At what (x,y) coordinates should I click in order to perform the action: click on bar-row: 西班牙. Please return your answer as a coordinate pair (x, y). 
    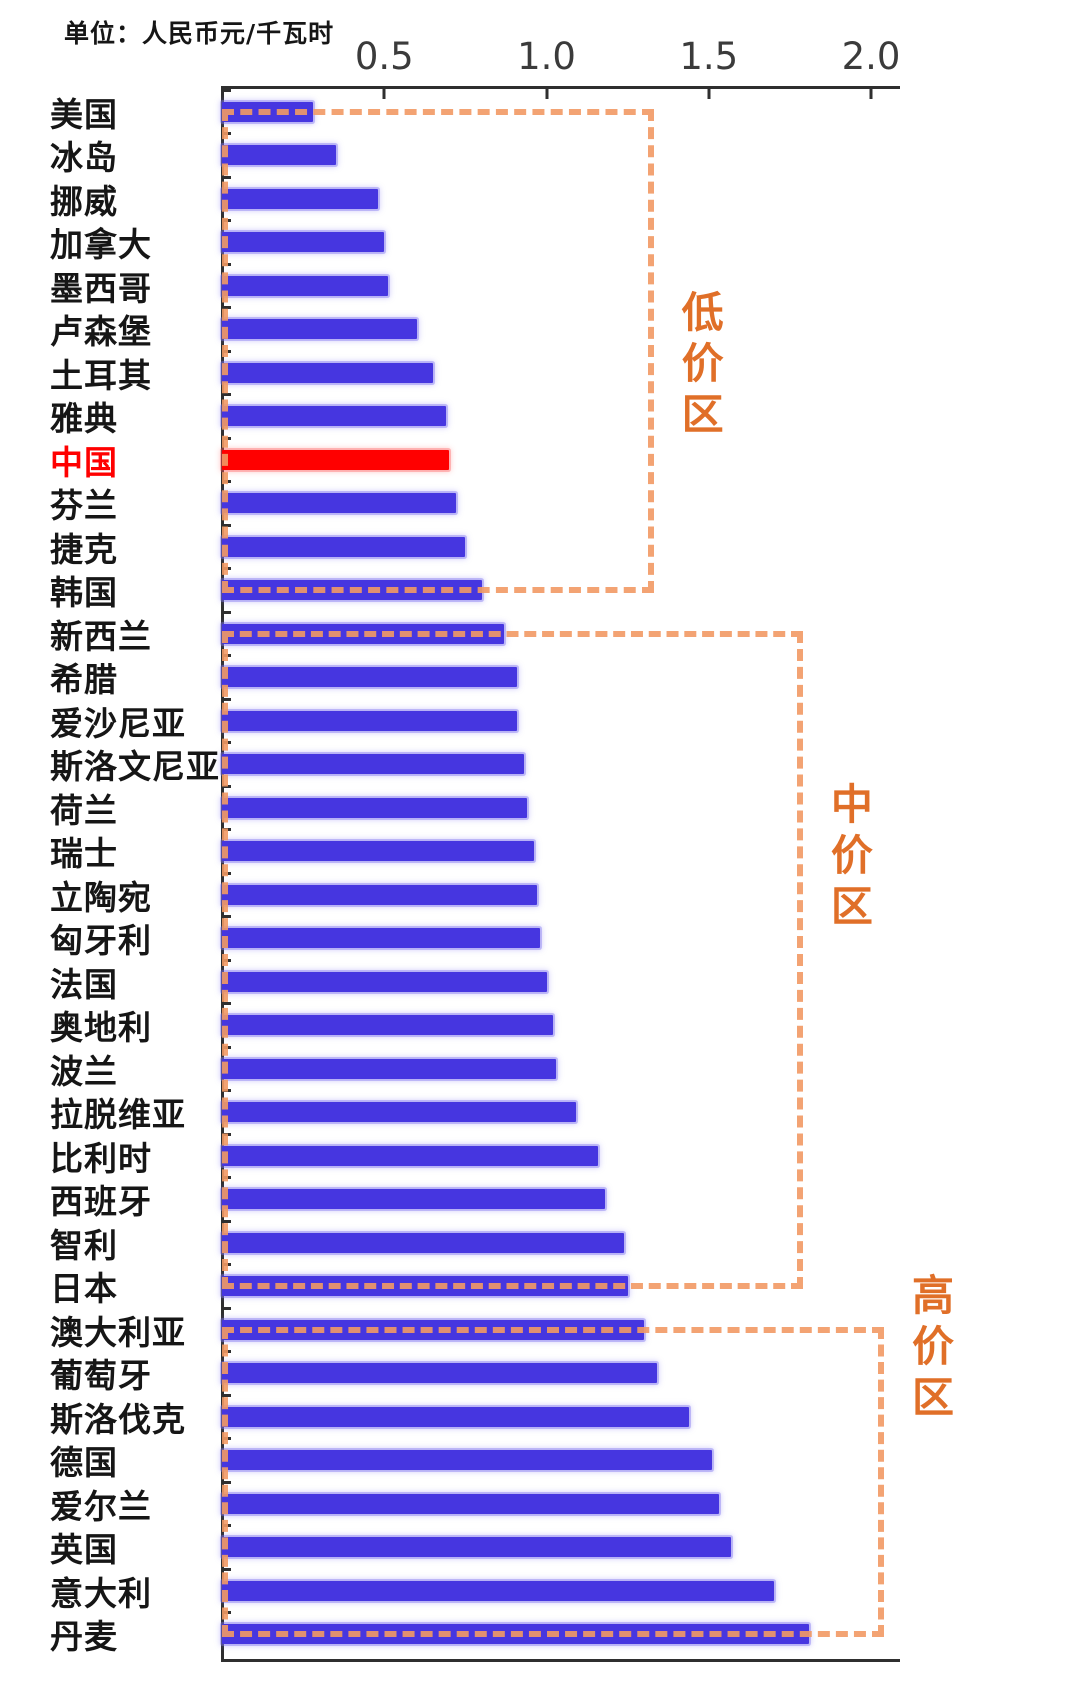
    Looking at the image, I should click on (448, 1199).